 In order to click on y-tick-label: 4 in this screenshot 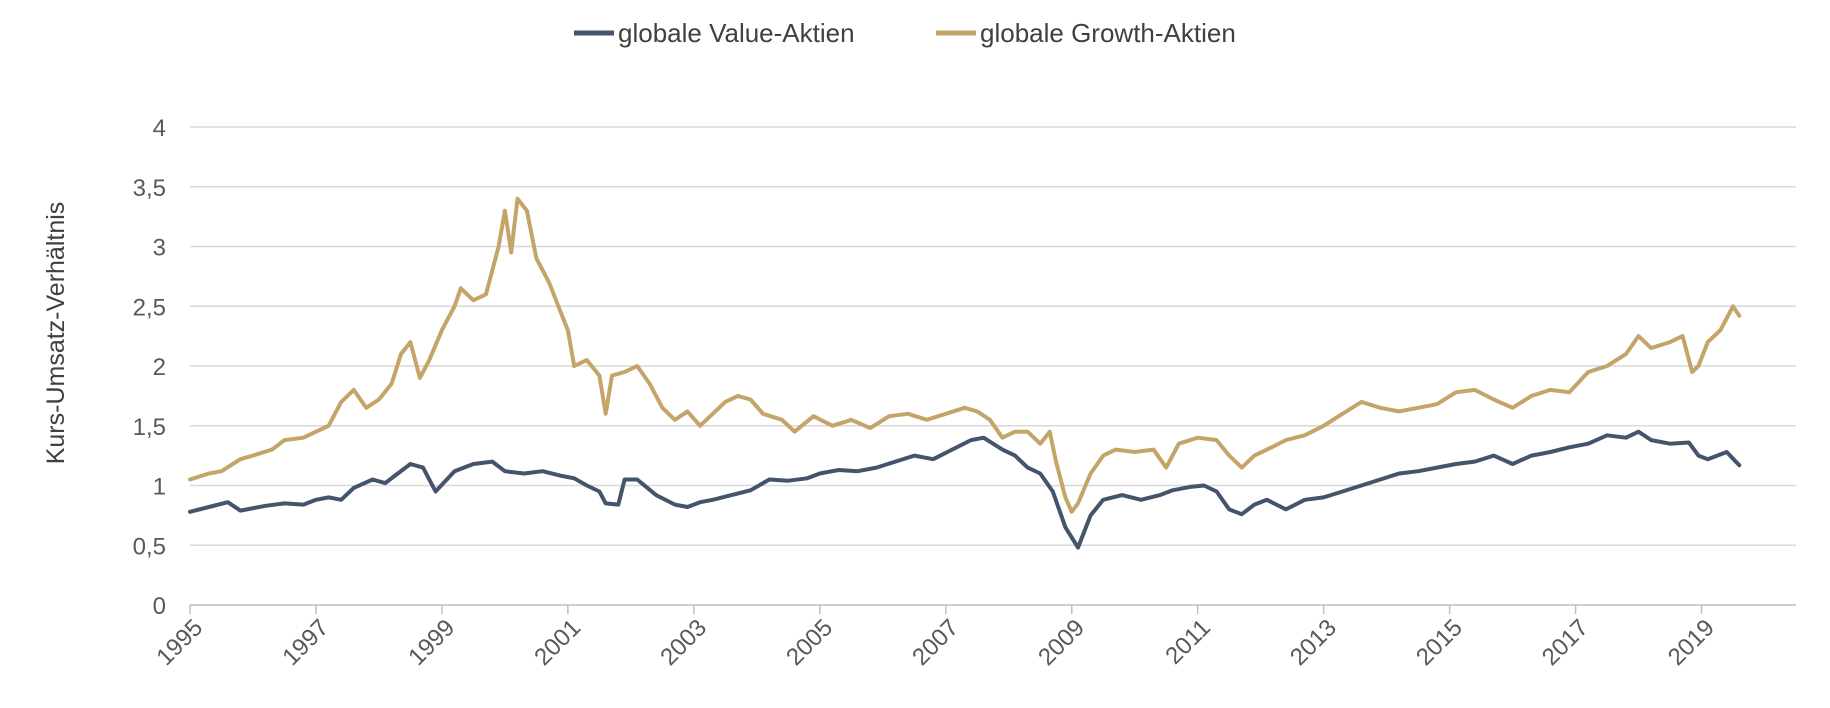, I will do `click(159, 128)`.